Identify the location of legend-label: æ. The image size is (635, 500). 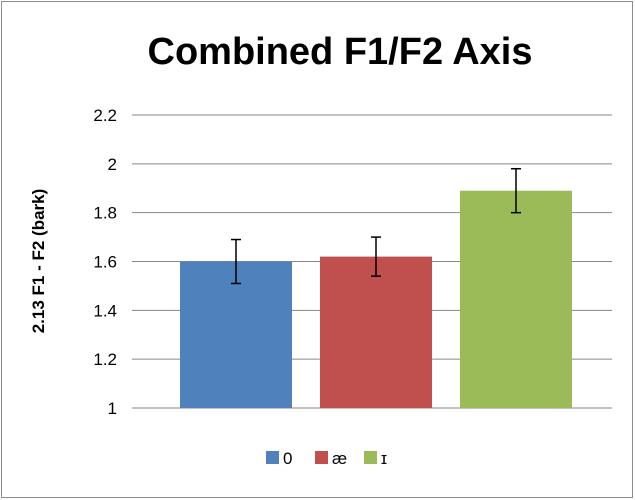
(339, 458).